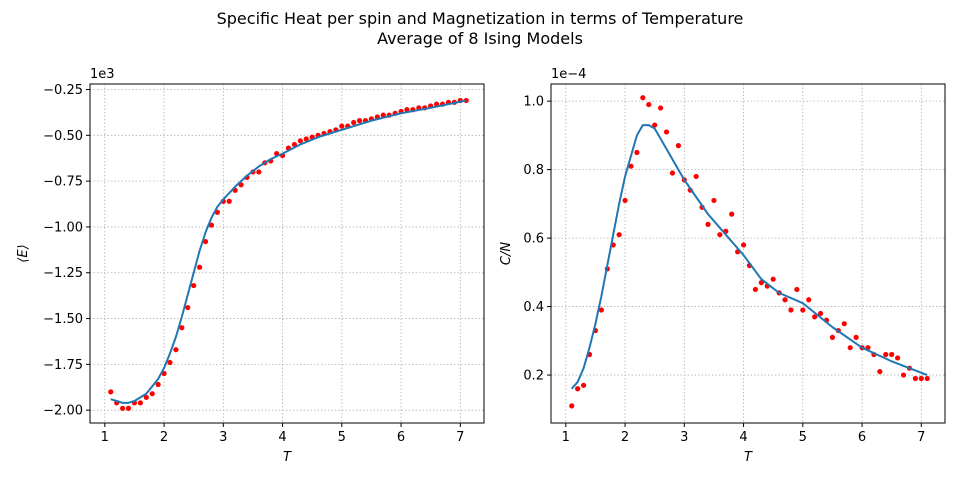 The image size is (960, 480). Describe the element at coordinates (63, 227) in the screenshot. I see `chart-0-y-tick-label-4: −1.00` at that location.